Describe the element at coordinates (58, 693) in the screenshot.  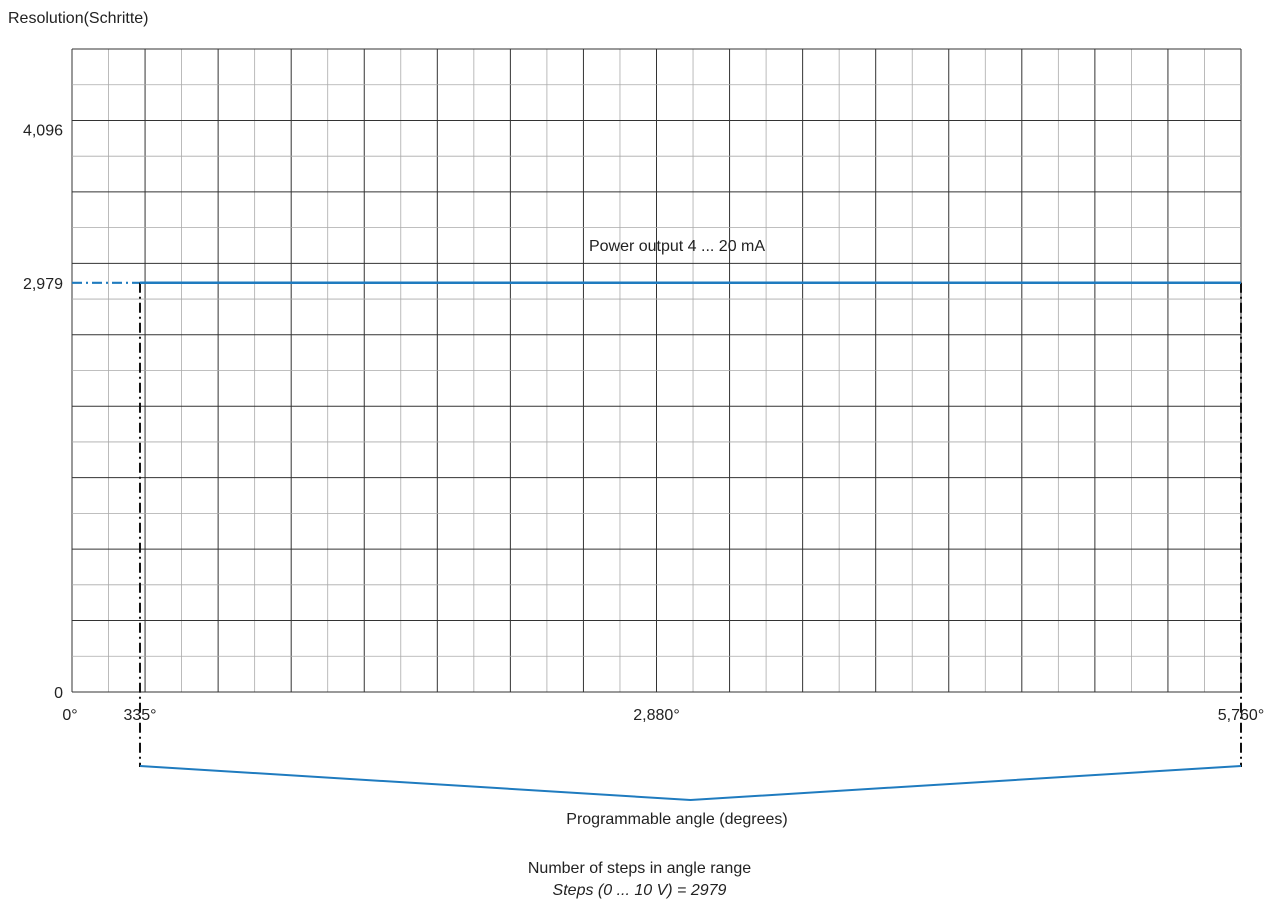
I see `y-tick-label: 0` at that location.